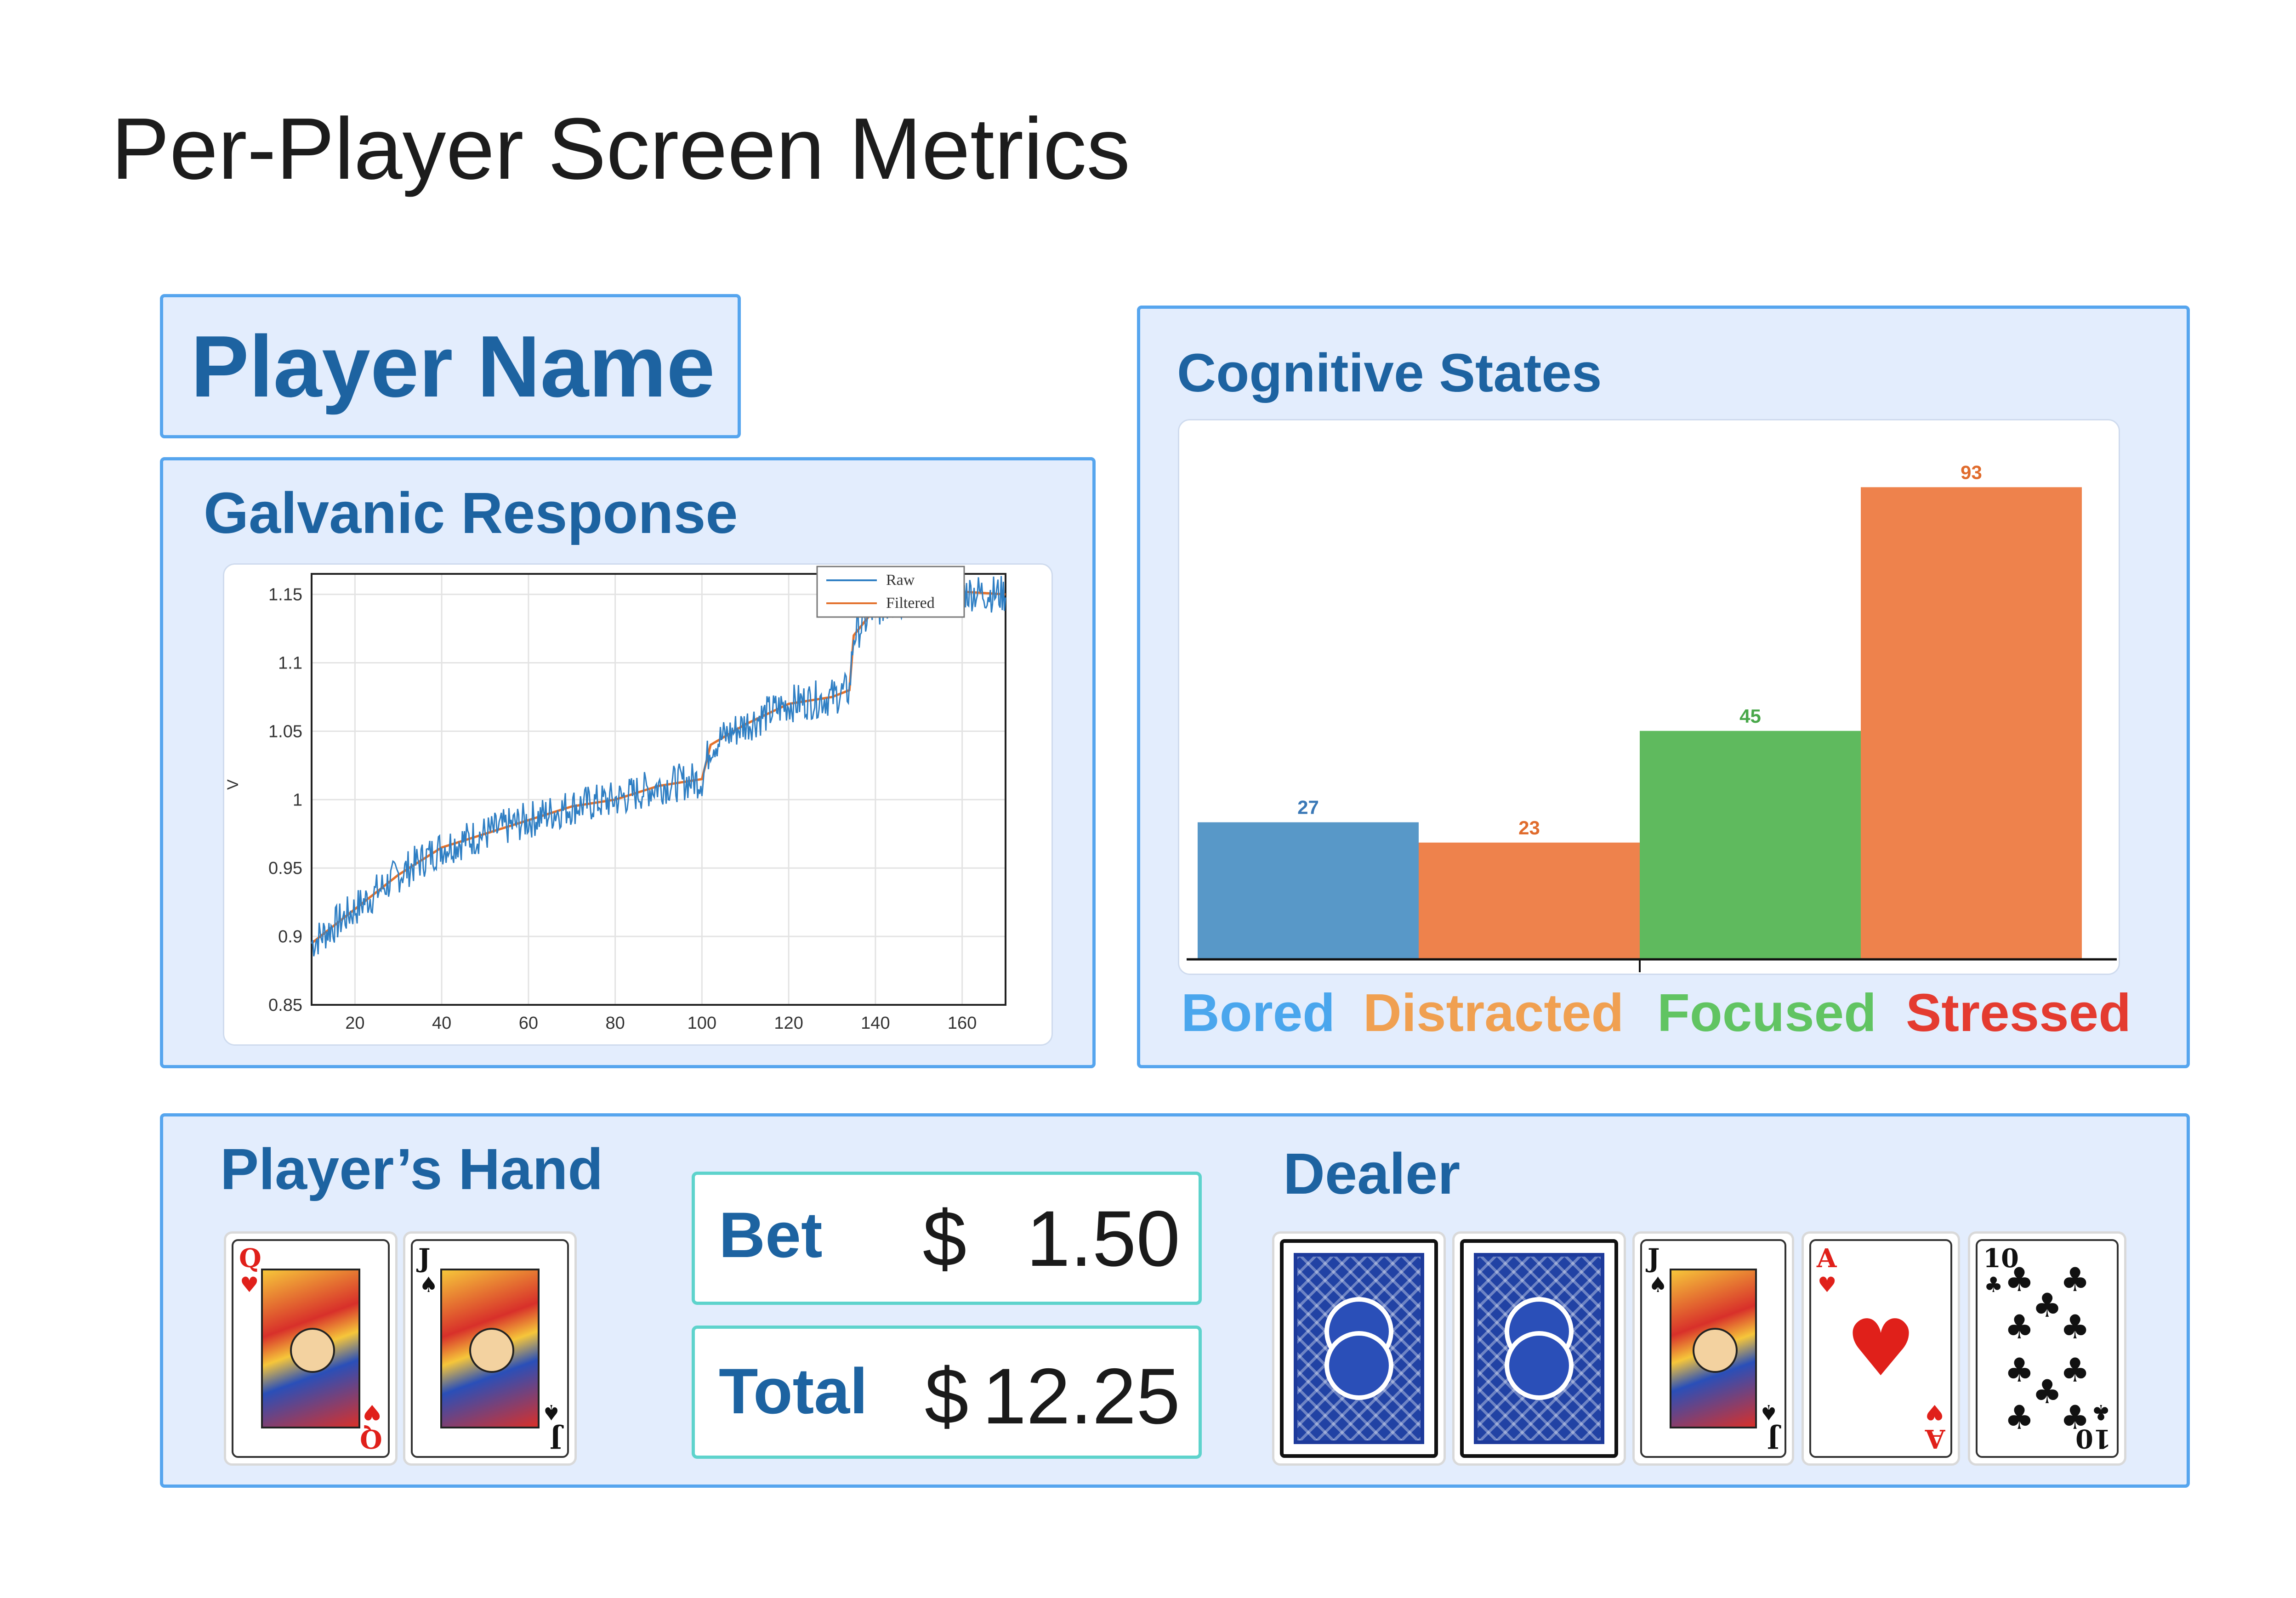 This screenshot has width=2296, height=1598. Describe the element at coordinates (528, 1023) in the screenshot. I see `gsr-x-tick-label: 60` at that location.